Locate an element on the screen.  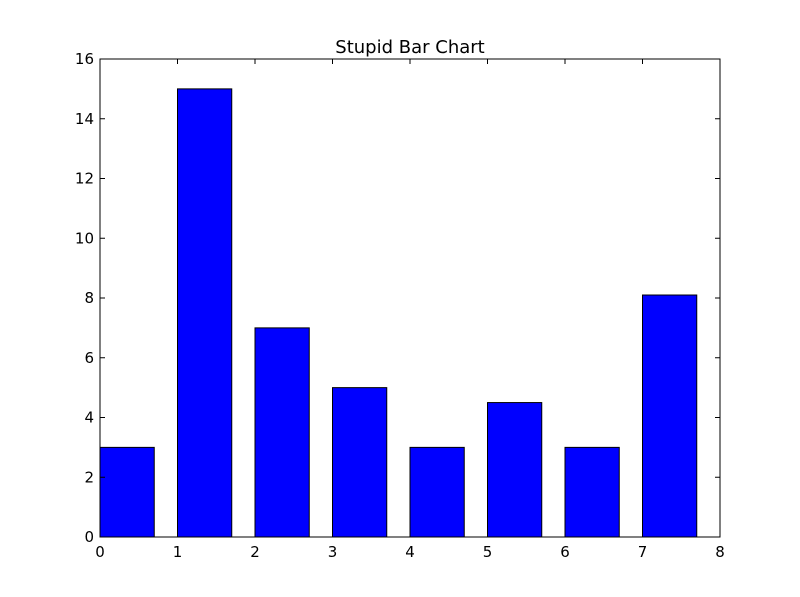
x-tick-labels: 0 1 2 3 4 5 6 7 8 is located at coordinates (410, 552).